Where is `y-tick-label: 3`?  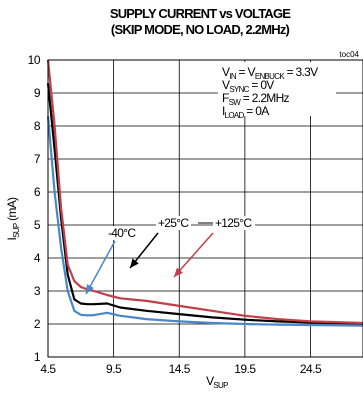
y-tick-label: 3 is located at coordinates (37, 291).